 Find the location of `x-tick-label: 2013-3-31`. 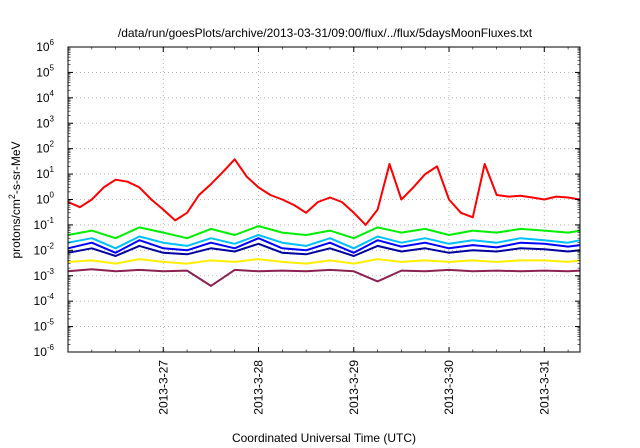

x-tick-label: 2013-3-31 is located at coordinates (544, 387).